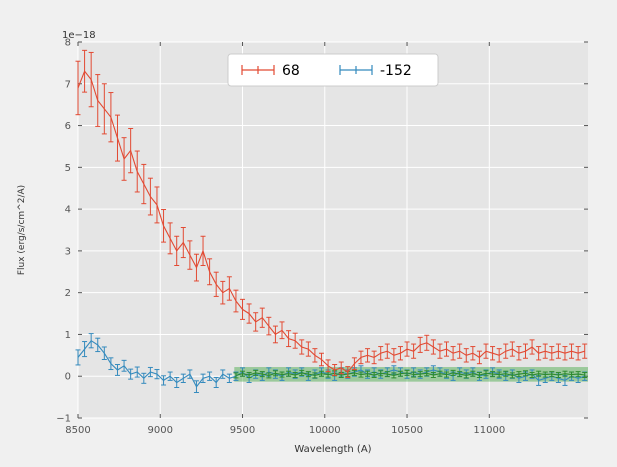 The width and height of the screenshot is (617, 467). Describe the element at coordinates (68, 126) in the screenshot. I see `y-tick-label: 6` at that location.